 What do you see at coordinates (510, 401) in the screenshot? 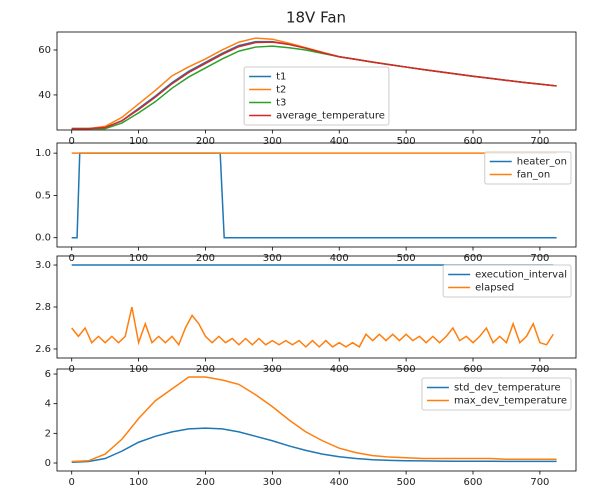
I see `legend-label: max_dev_temperature` at bounding box center [510, 401].